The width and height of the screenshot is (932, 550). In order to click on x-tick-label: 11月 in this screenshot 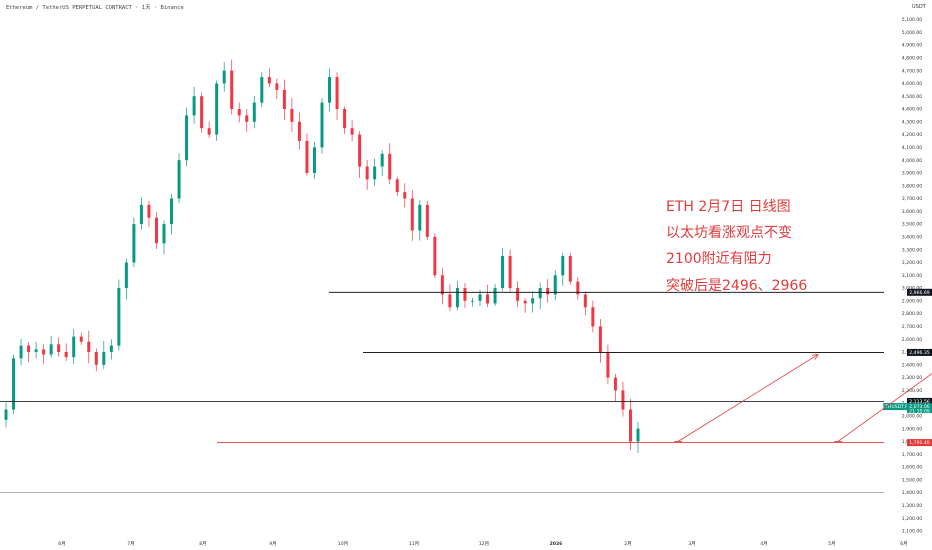, I will do `click(414, 544)`.